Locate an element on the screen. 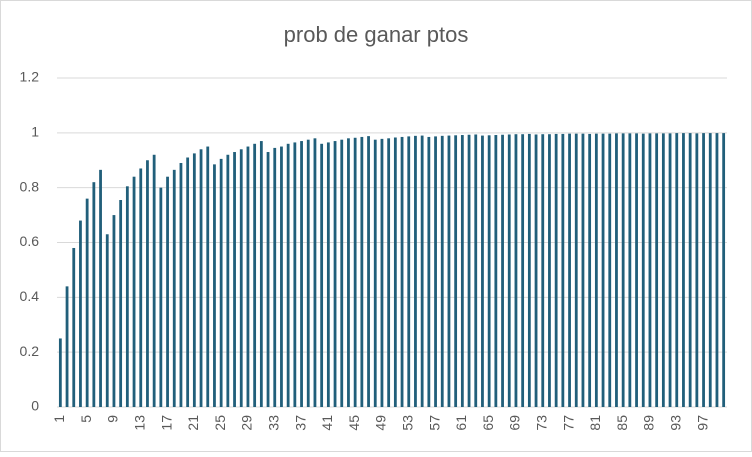 The width and height of the screenshot is (752, 457). x-tick-label: 37 is located at coordinates (300, 423).